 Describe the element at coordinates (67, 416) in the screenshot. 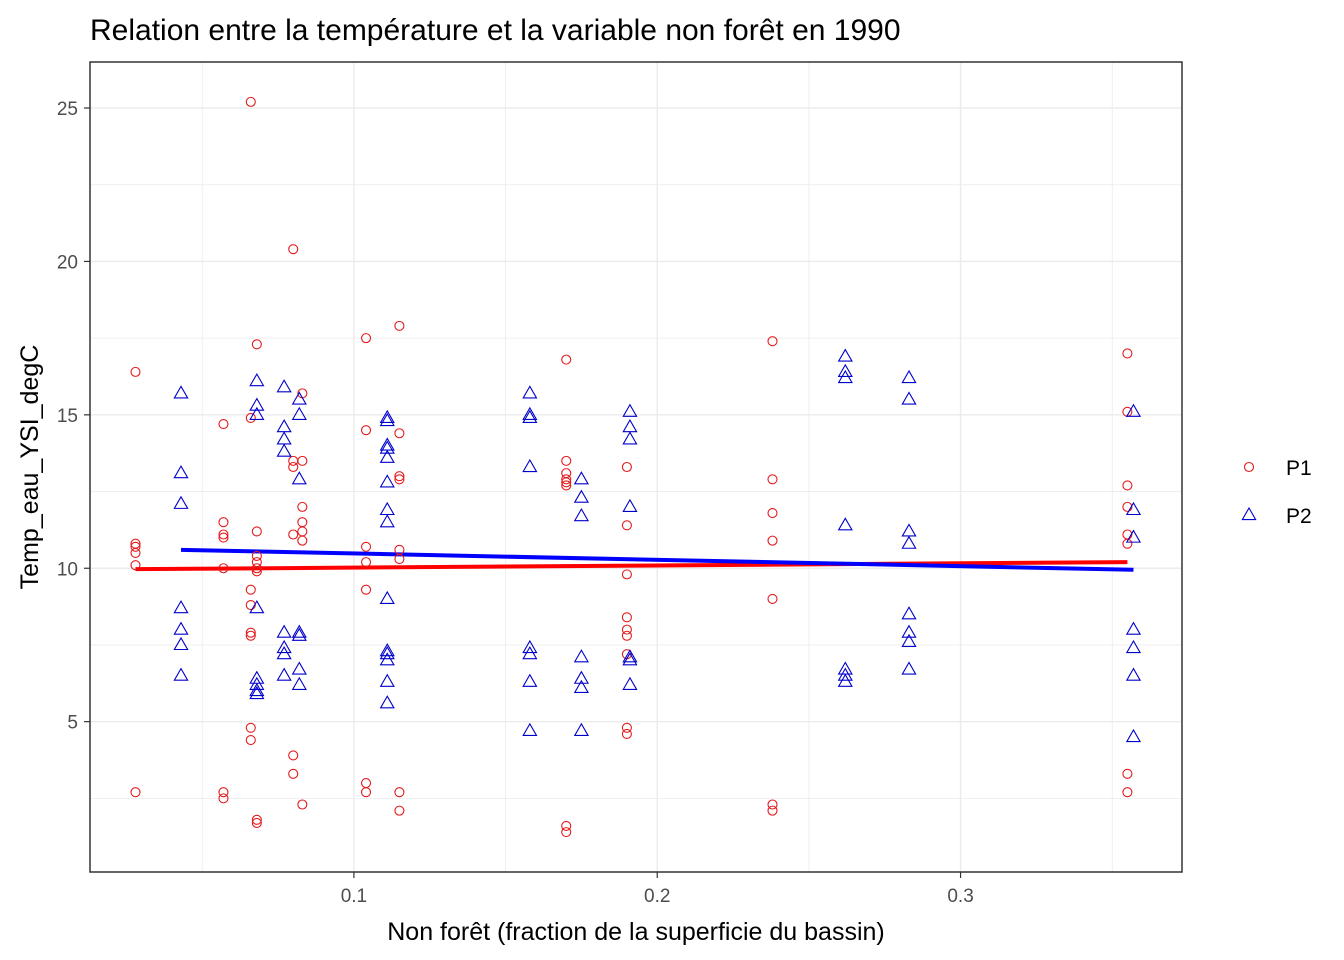

I see `y-tick-label: 15` at that location.